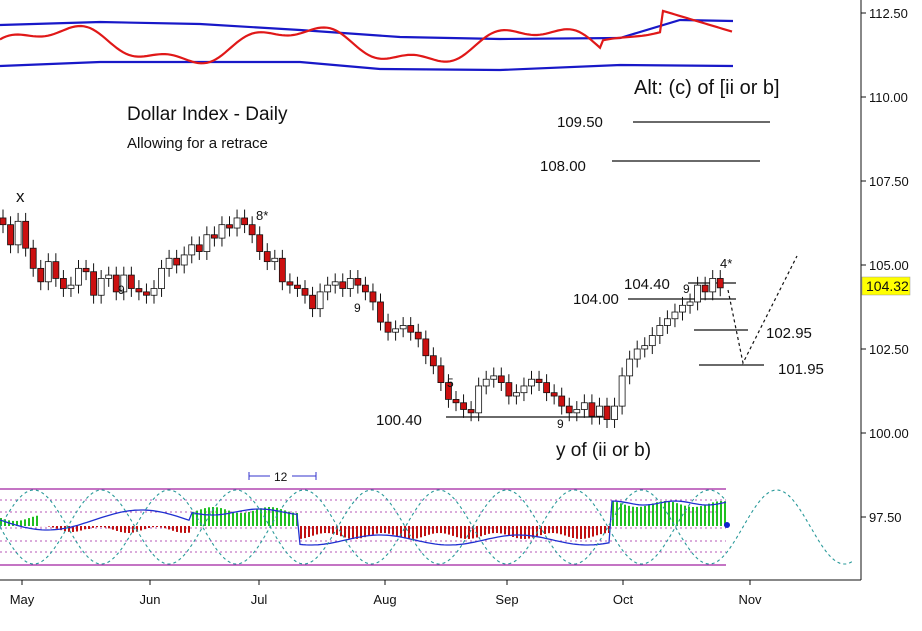  Describe the element at coordinates (686, 289) in the screenshot. I see `count-marker: 9` at that location.